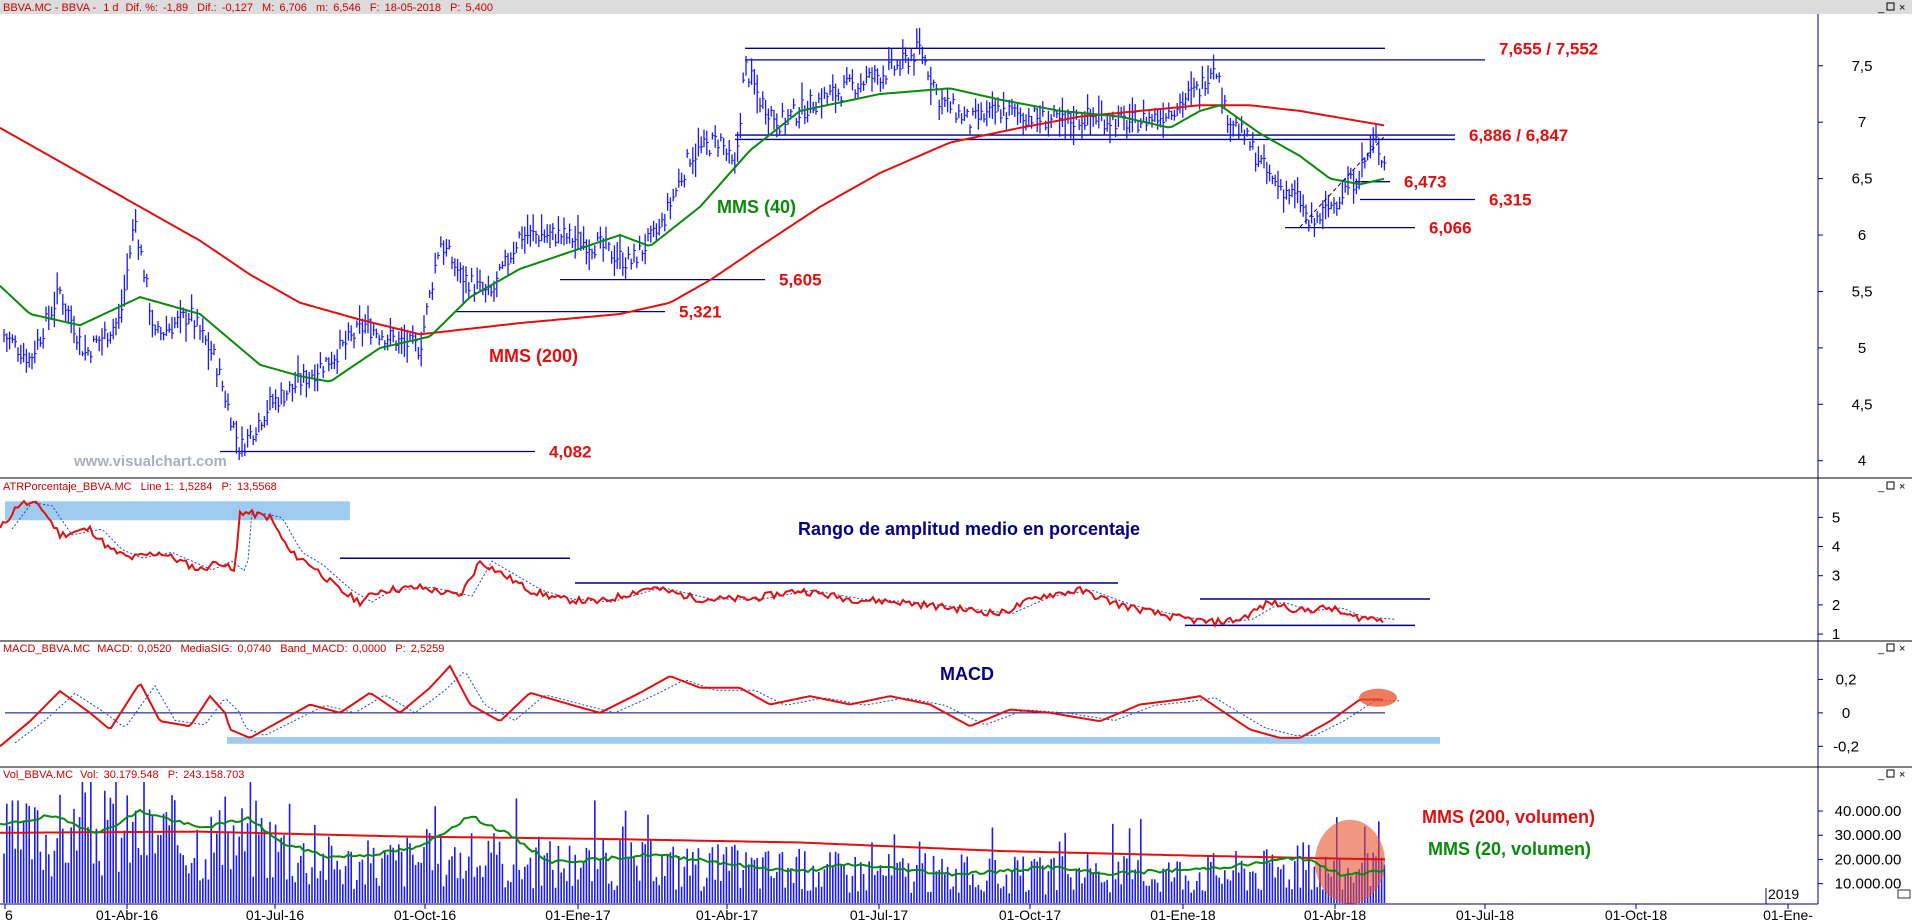 The width and height of the screenshot is (1912, 922). Describe the element at coordinates (700, 312) in the screenshot. I see `level-label: 5,321` at that location.